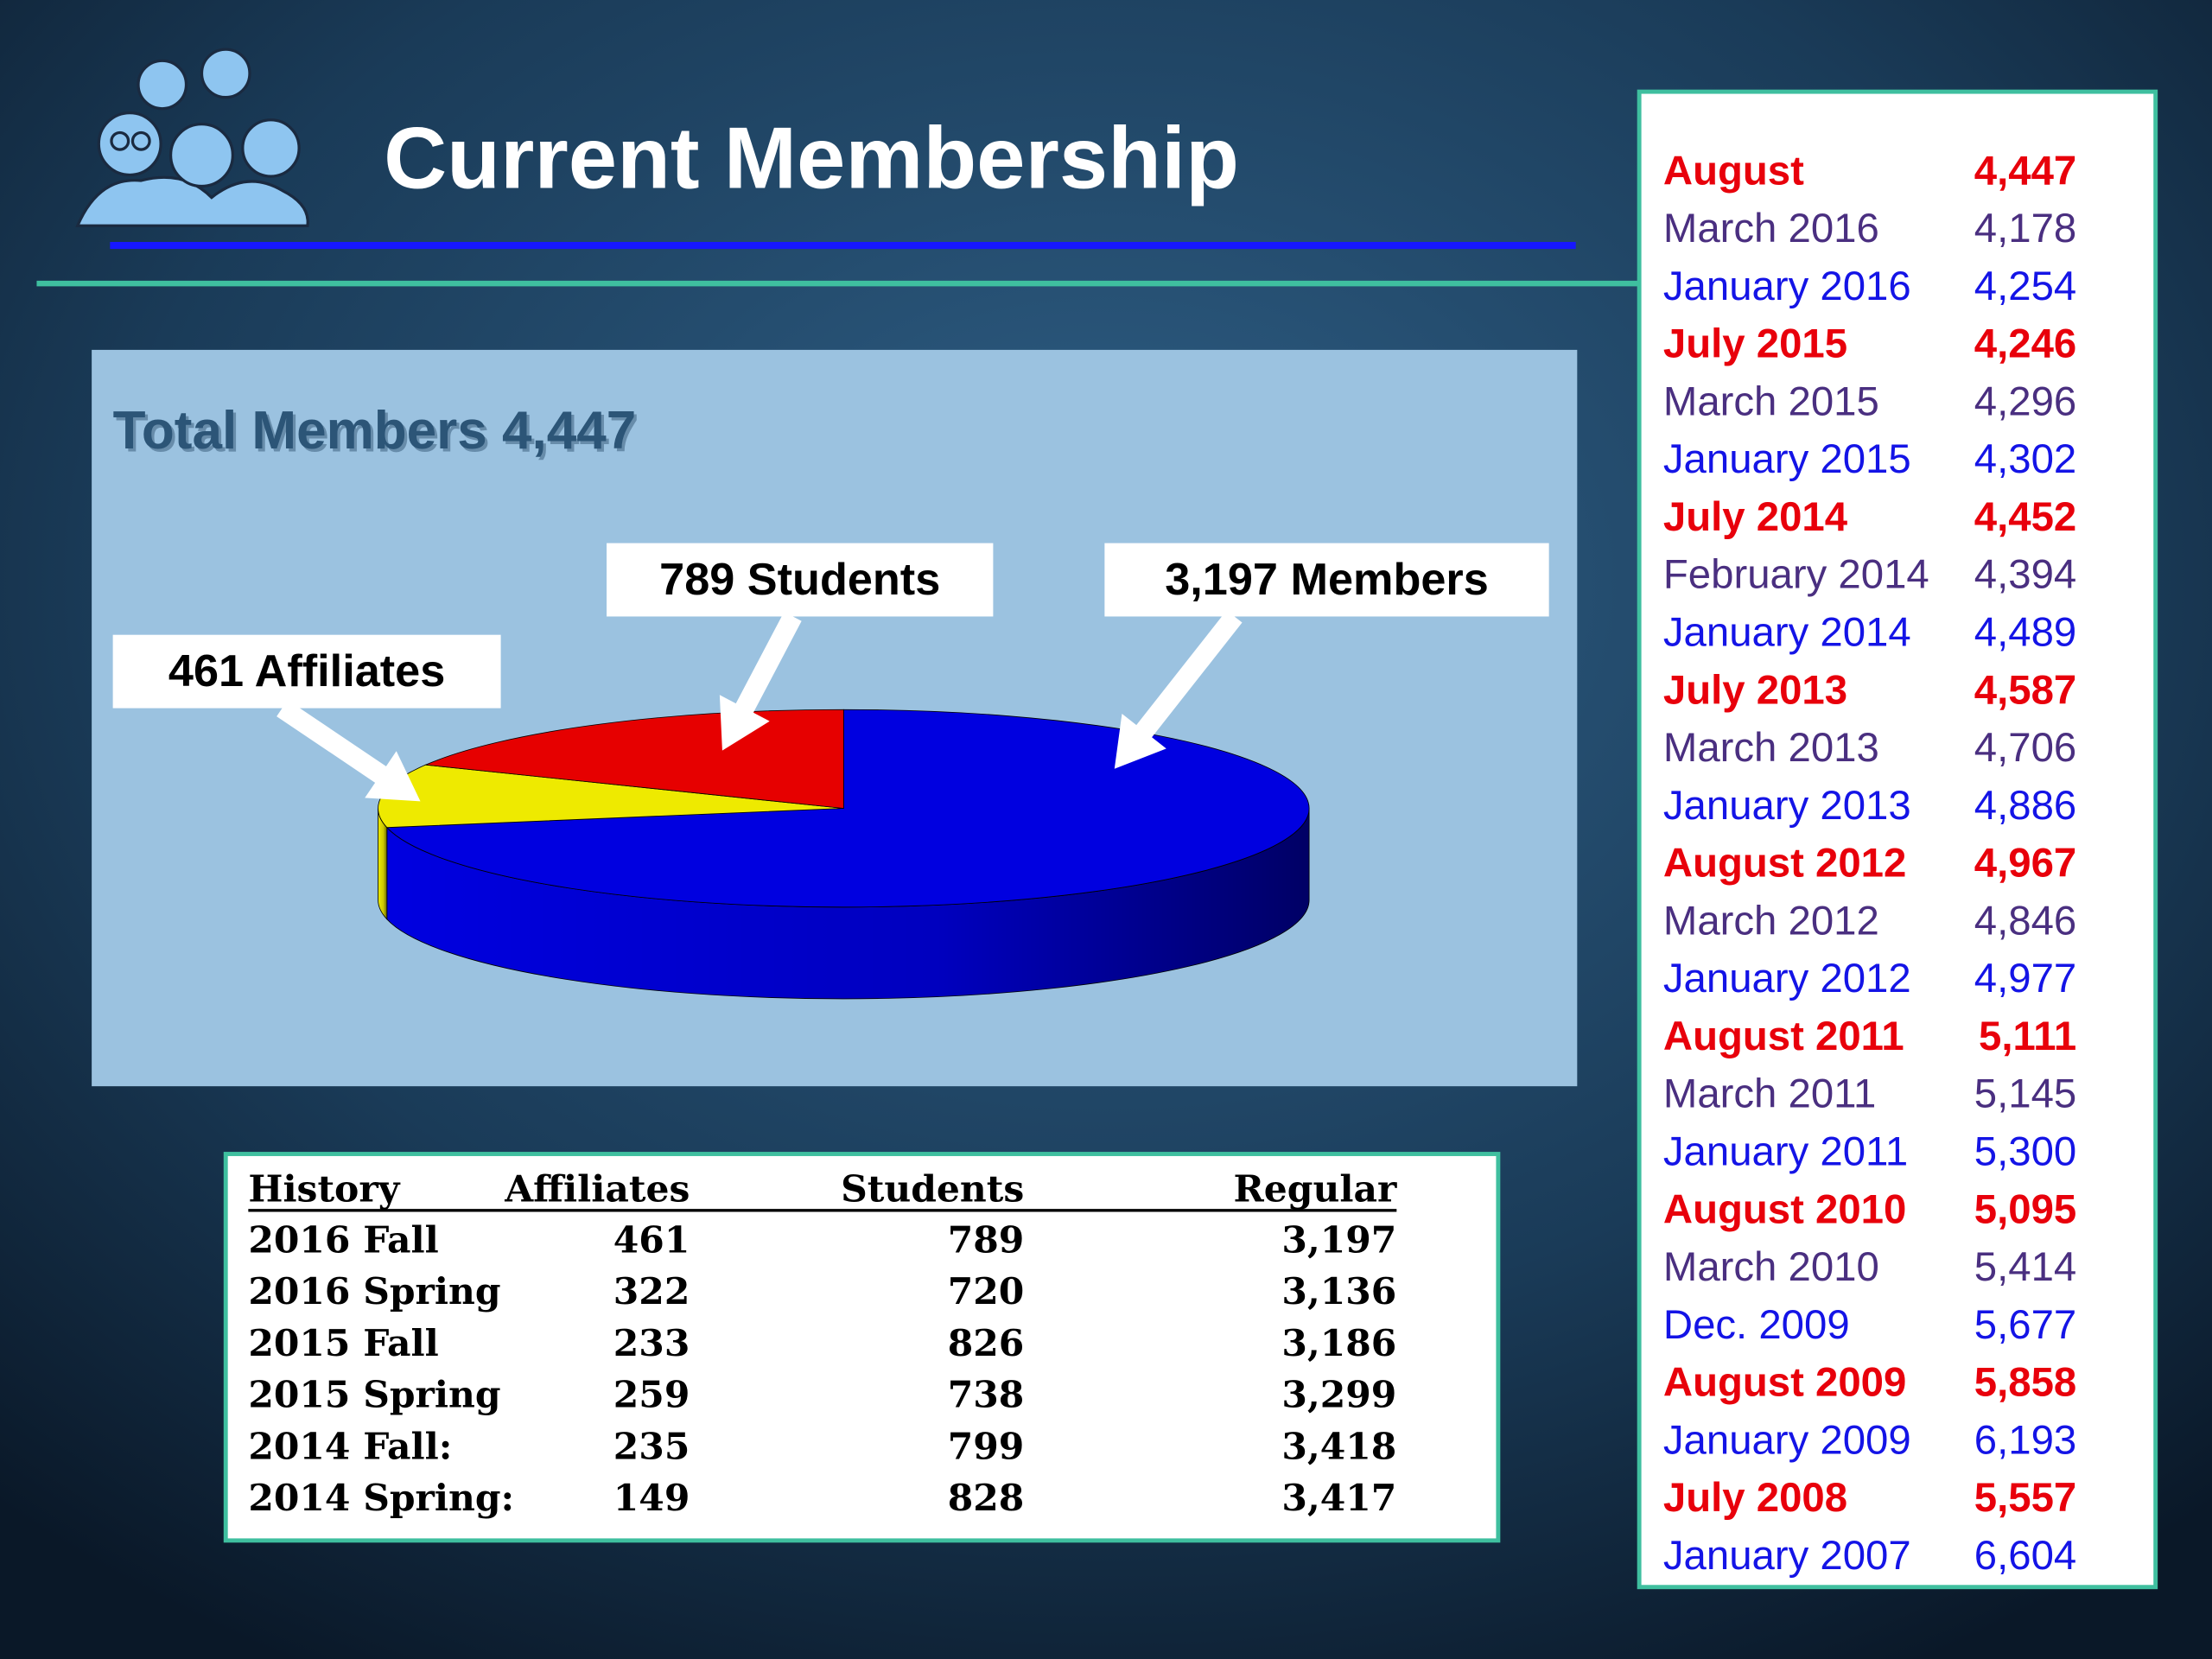 The image size is (2212, 1659). What do you see at coordinates (986, 1395) in the screenshot?
I see `table-cell: 738` at bounding box center [986, 1395].